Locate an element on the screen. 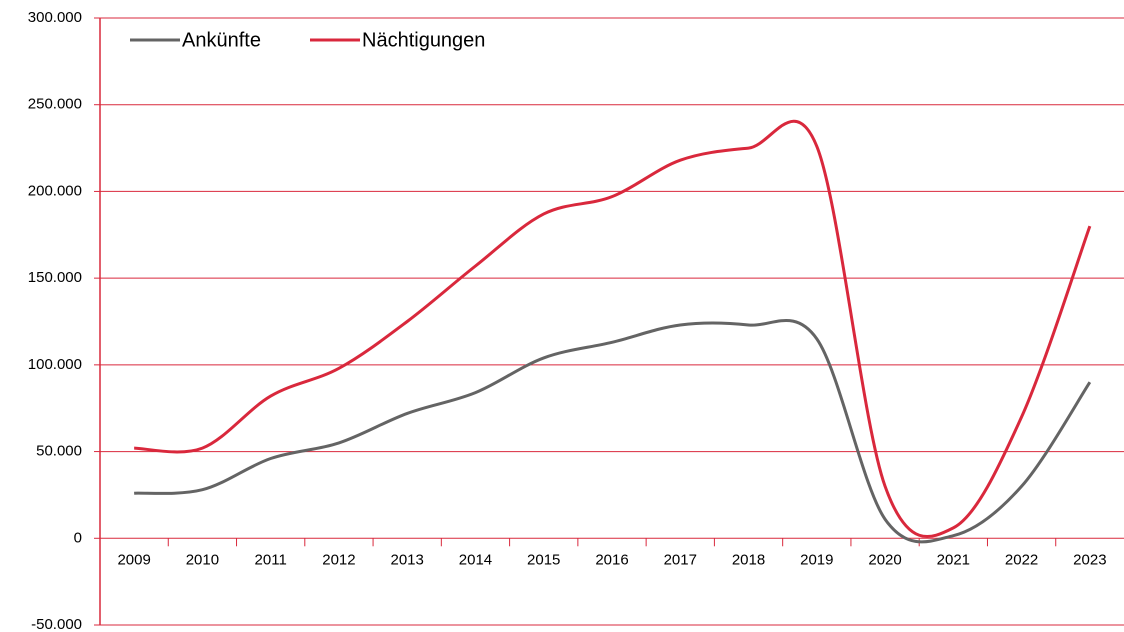 This screenshot has height=632, width=1124. x-tick-label: 2017 is located at coordinates (680, 559).